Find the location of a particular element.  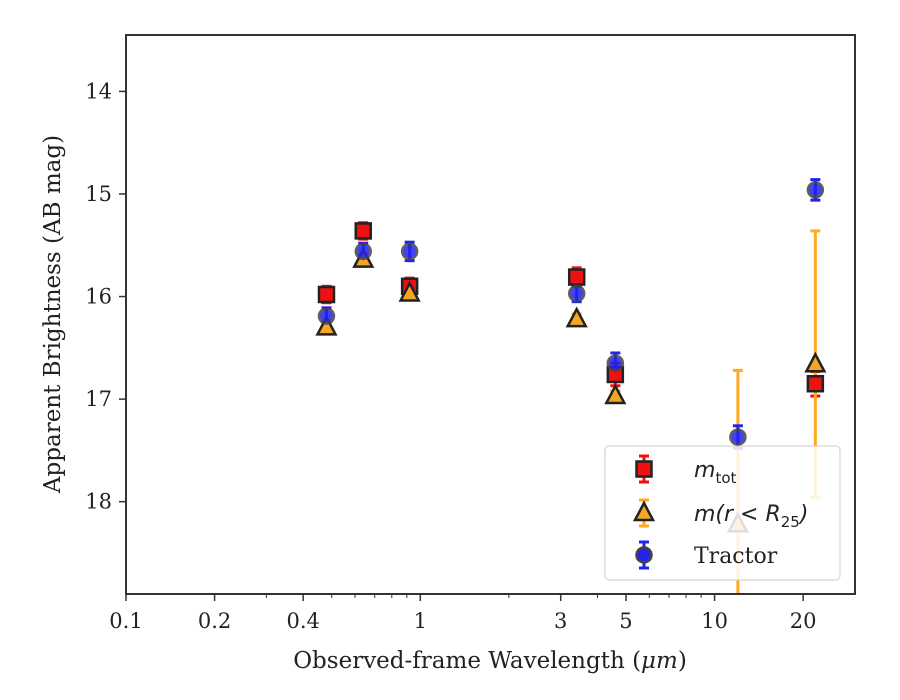

legend-label-mr25: m(r < R25) is located at coordinates (751, 516).